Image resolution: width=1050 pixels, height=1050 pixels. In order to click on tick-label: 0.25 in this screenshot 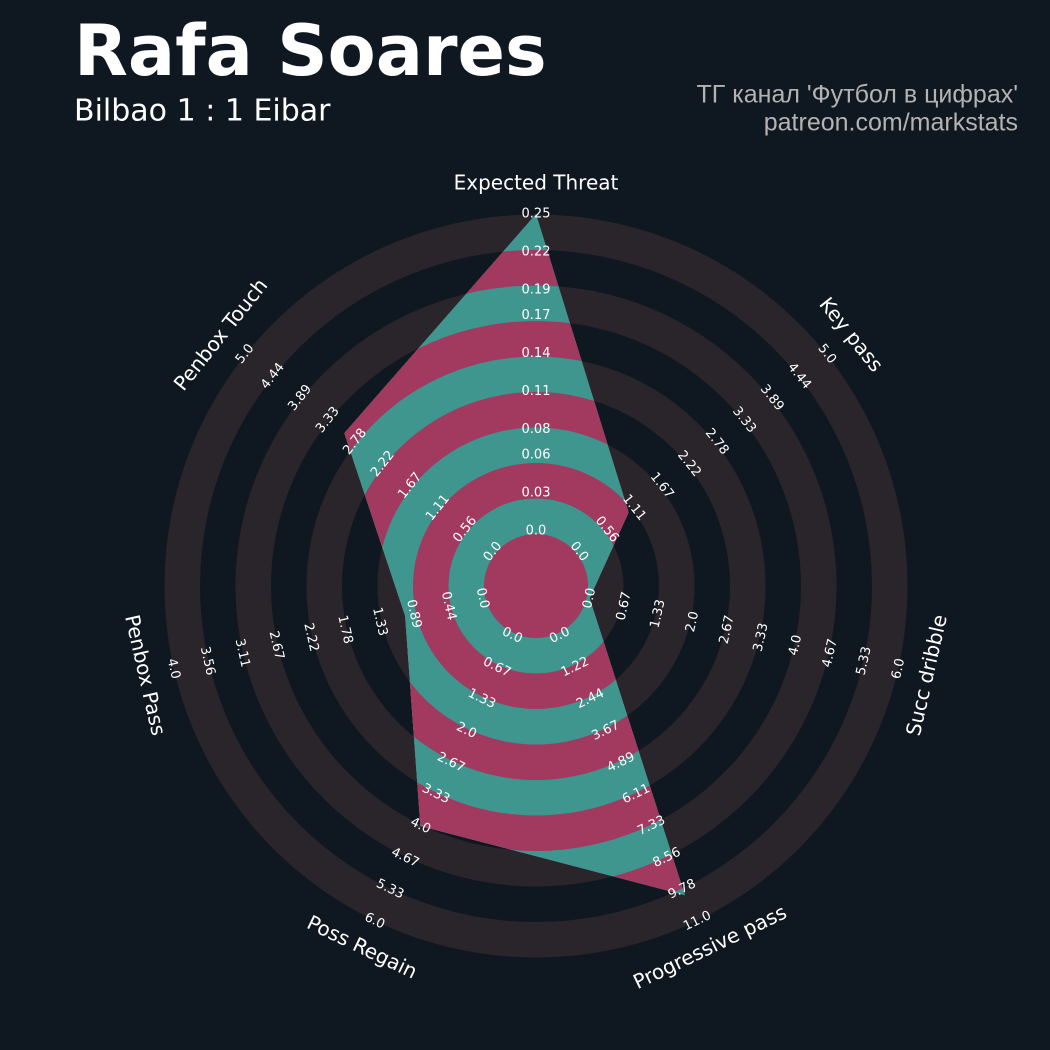, I will do `click(536, 214)`.